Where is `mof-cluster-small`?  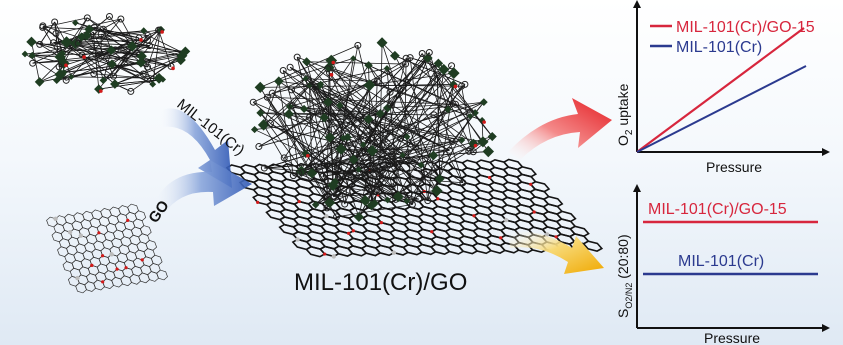 mof-cluster-small is located at coordinates (106, 53).